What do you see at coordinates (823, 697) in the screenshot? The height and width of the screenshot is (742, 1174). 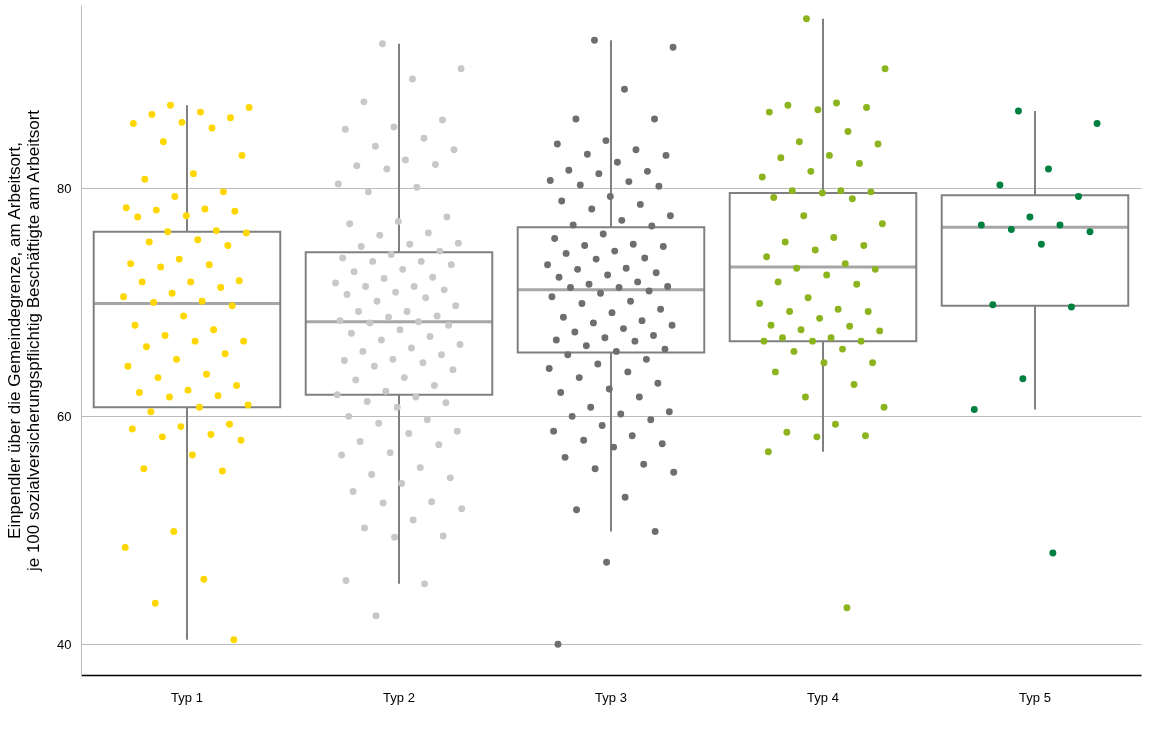 I see `x-tick-label: Typ 4` at bounding box center [823, 697].